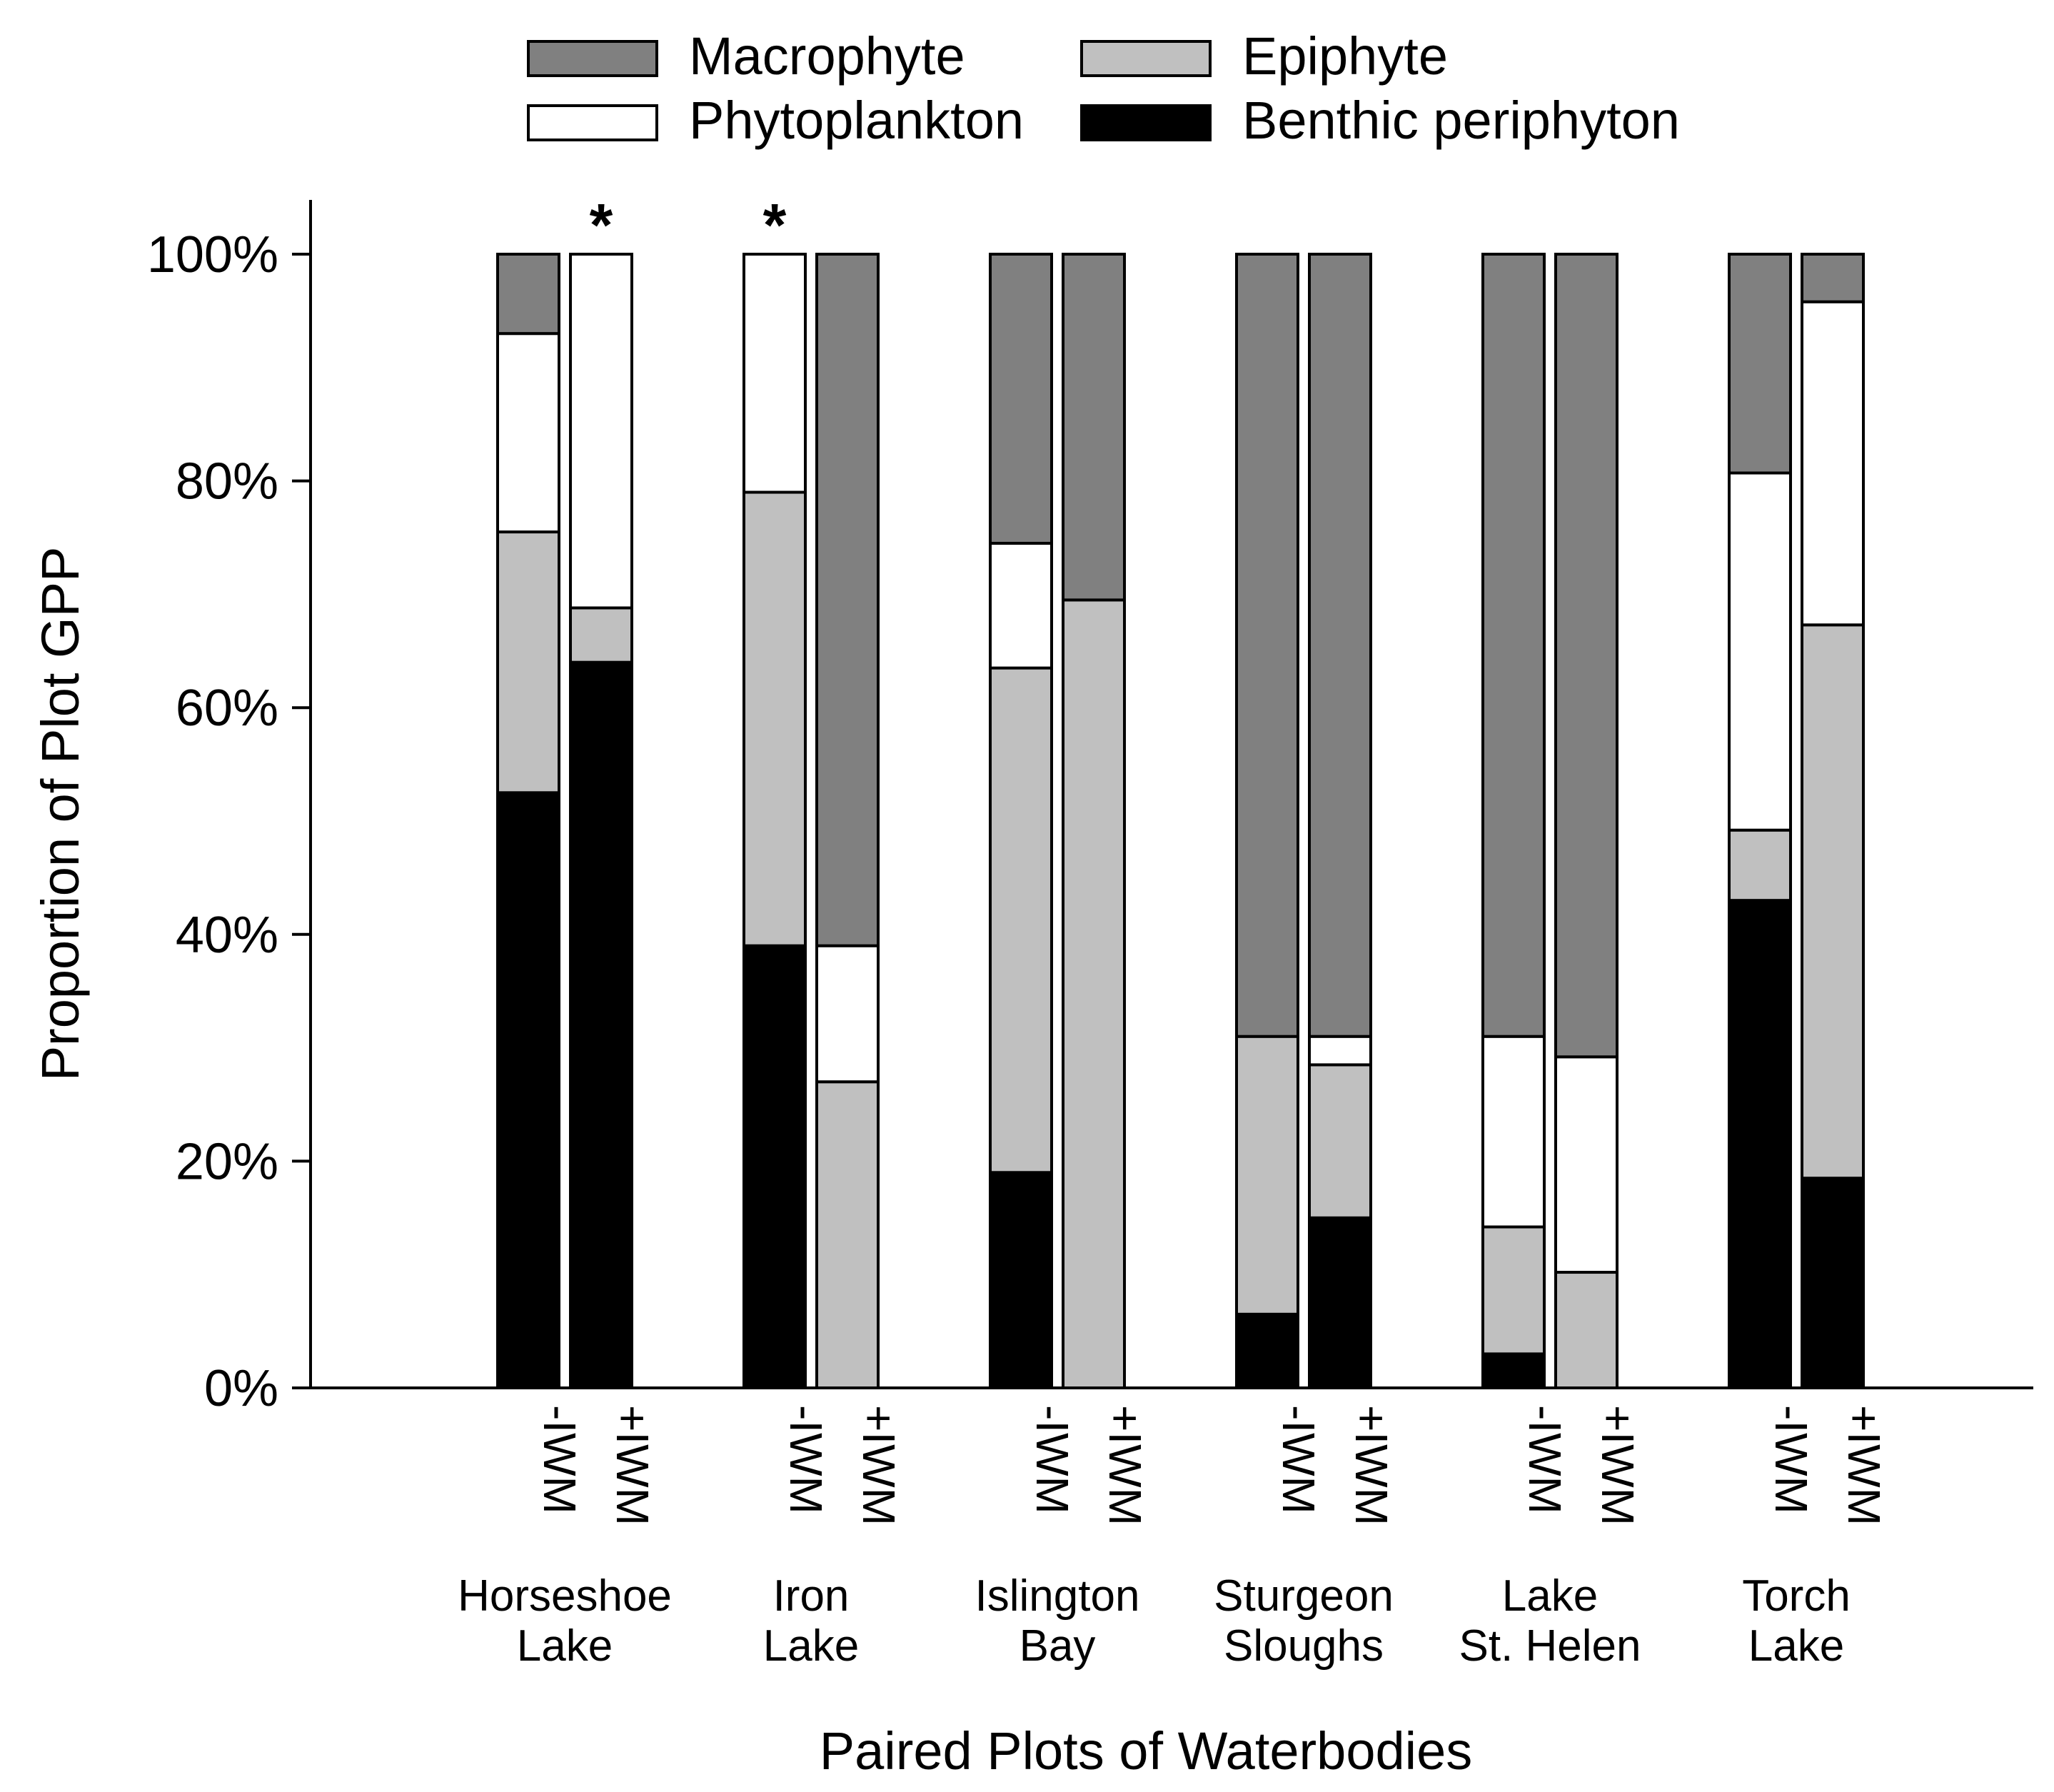  Describe the element at coordinates (1304, 1646) in the screenshot. I see `group-label-sturgeon-sloughs-line-2: Sloughs` at that location.